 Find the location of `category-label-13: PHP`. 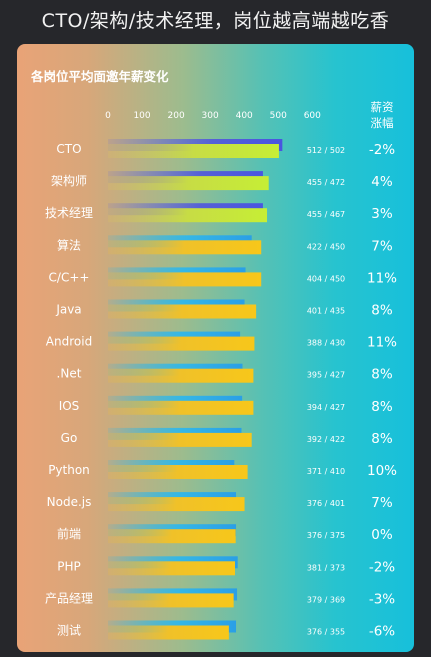

category-label-13: PHP is located at coordinates (69, 566).